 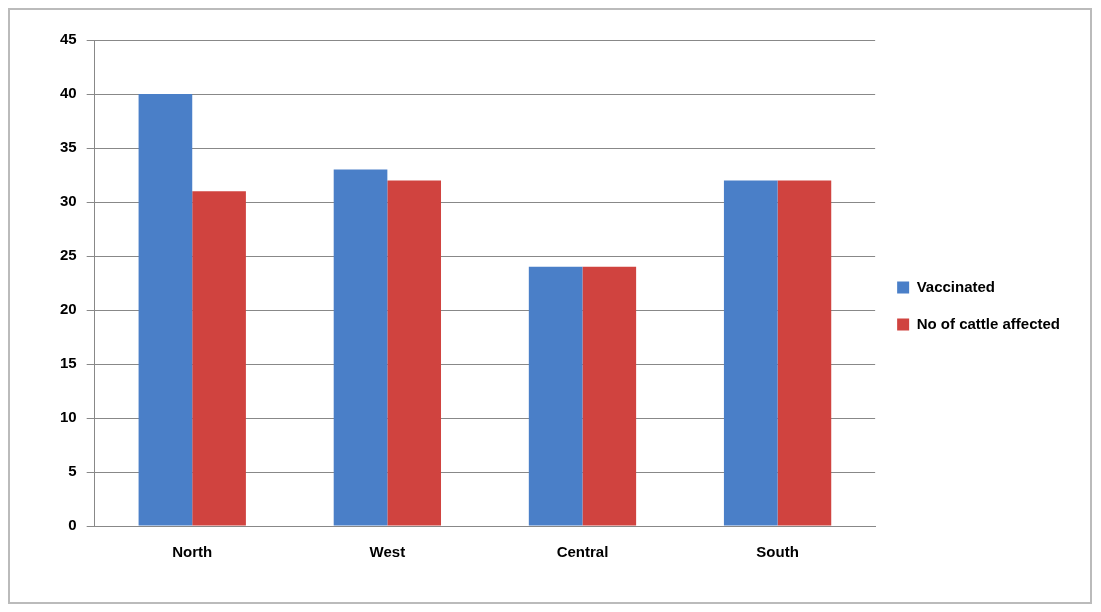 I want to click on y-tick-label: 5, so click(x=72, y=471).